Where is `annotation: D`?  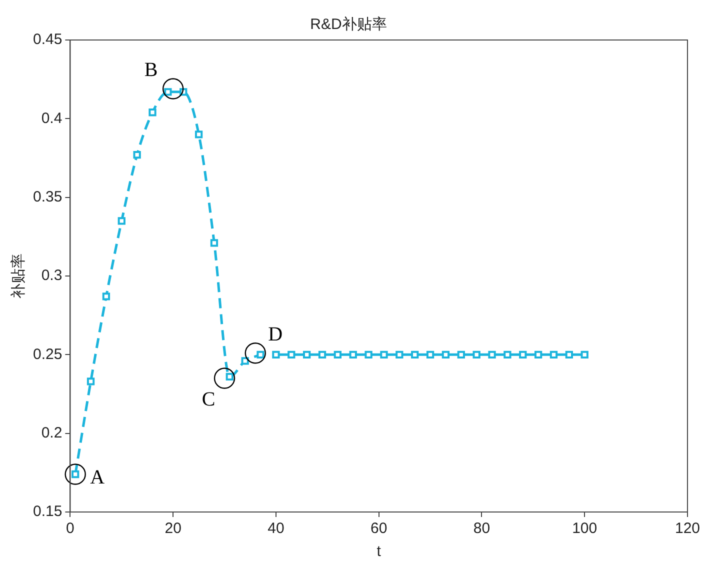 annotation: D is located at coordinates (275, 334).